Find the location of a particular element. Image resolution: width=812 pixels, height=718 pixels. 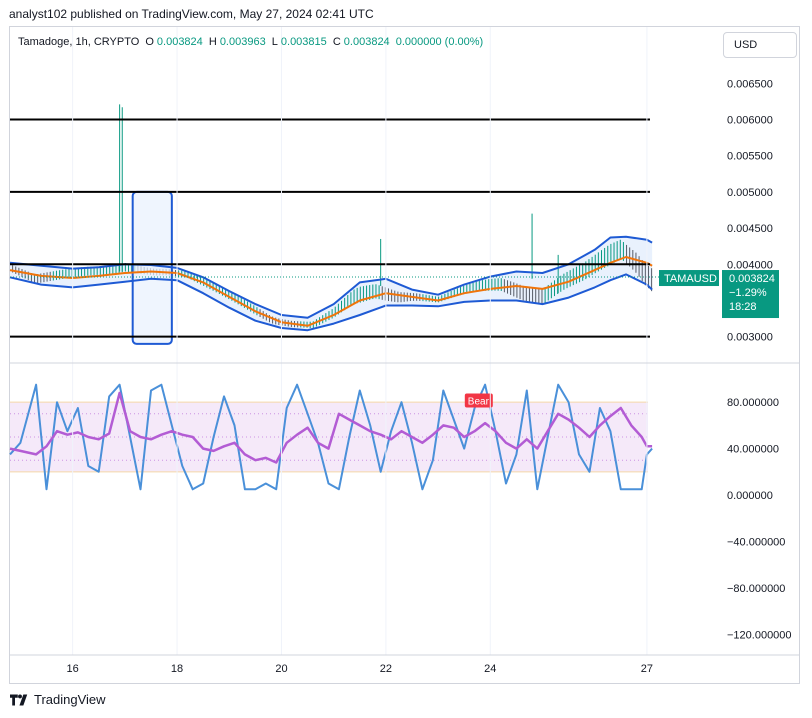

symbol-badge-bg is located at coordinates (689, 278).